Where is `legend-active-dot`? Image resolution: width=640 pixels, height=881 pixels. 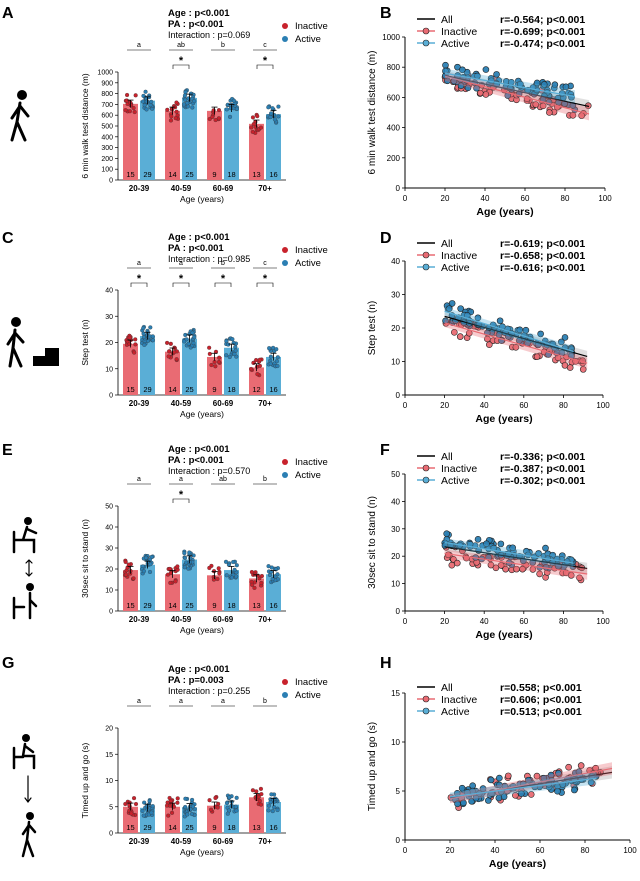
legend-active-dot is located at coordinates (285, 695).